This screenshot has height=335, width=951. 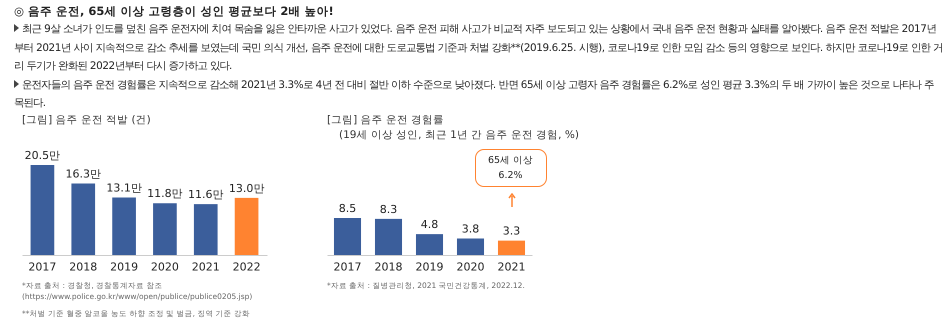 What do you see at coordinates (42, 155) in the screenshot?
I see `data-label: 20.5만` at bounding box center [42, 155].